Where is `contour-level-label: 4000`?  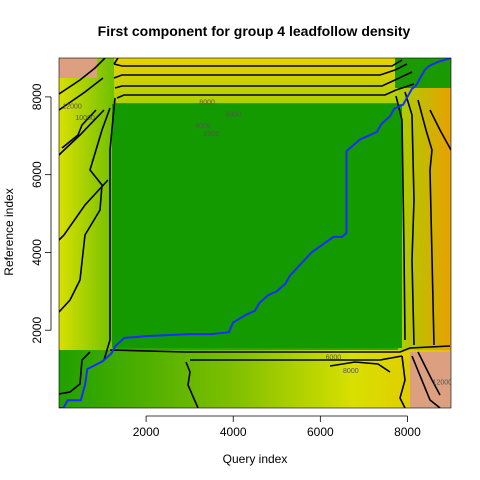 contour-level-label: 4000 is located at coordinates (203, 126).